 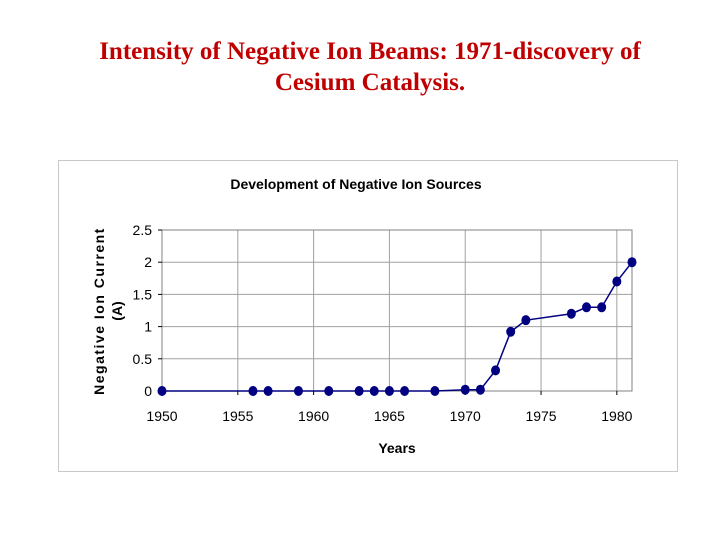 I want to click on y-tick-label: 0.5, so click(x=143, y=359).